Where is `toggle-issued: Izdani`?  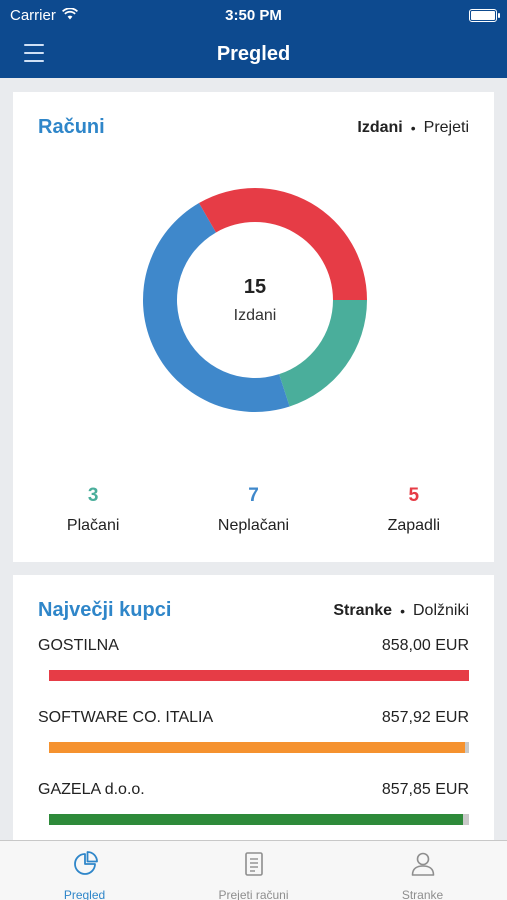
toggle-issued: Izdani is located at coordinates (380, 127).